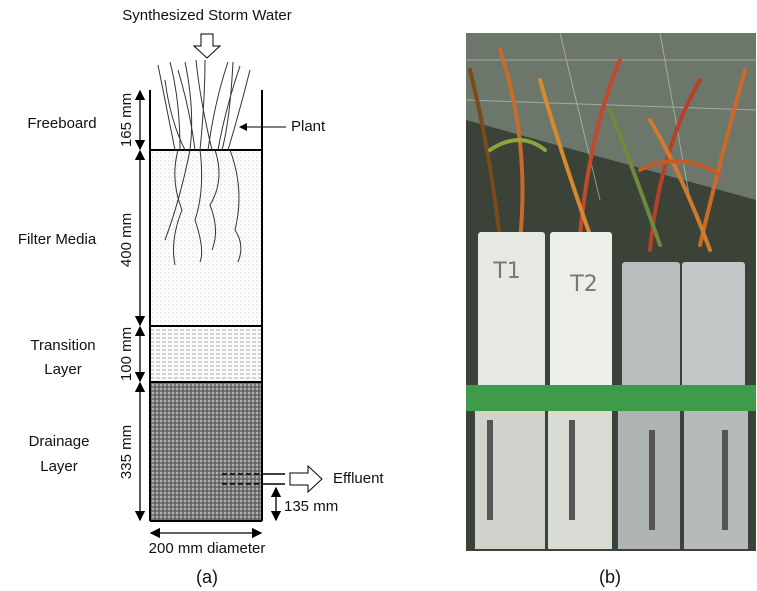 This screenshot has height=591, width=757. I want to click on plant-label: Plant, so click(308, 126).